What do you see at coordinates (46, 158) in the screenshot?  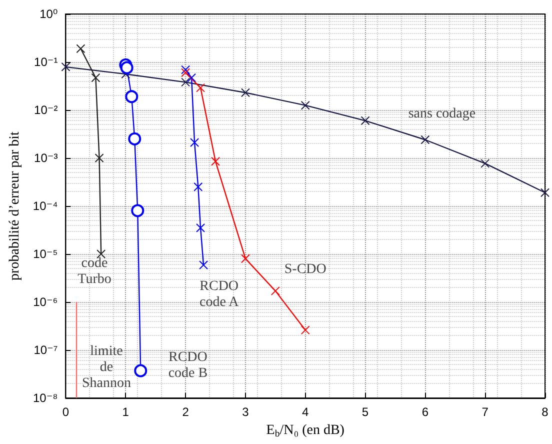 I see `y-tick-label: 10⁻³` at bounding box center [46, 158].